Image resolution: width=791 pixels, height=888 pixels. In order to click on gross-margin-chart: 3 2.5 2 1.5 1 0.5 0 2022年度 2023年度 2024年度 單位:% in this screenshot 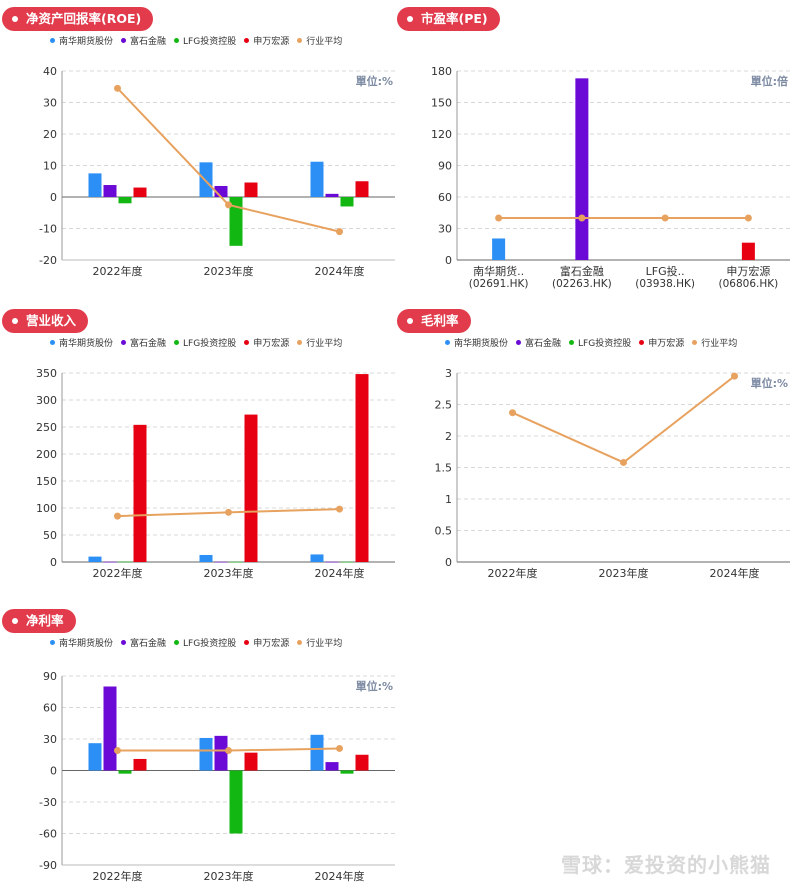, I will do `click(612, 473)`.